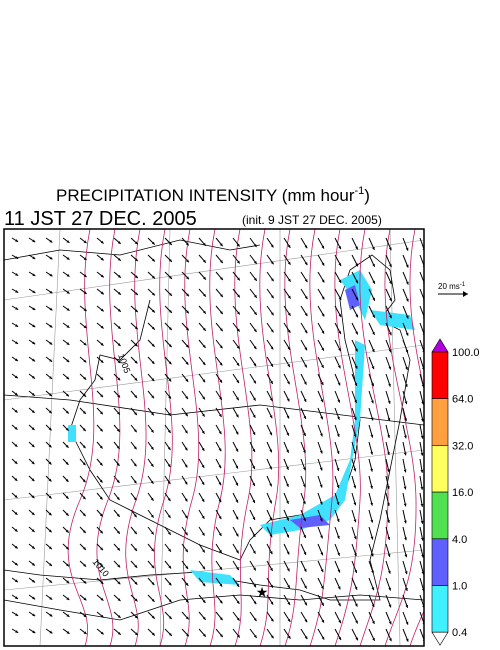  Describe the element at coordinates (440, 345) in the screenshot. I see `colorbar-top` at that location.